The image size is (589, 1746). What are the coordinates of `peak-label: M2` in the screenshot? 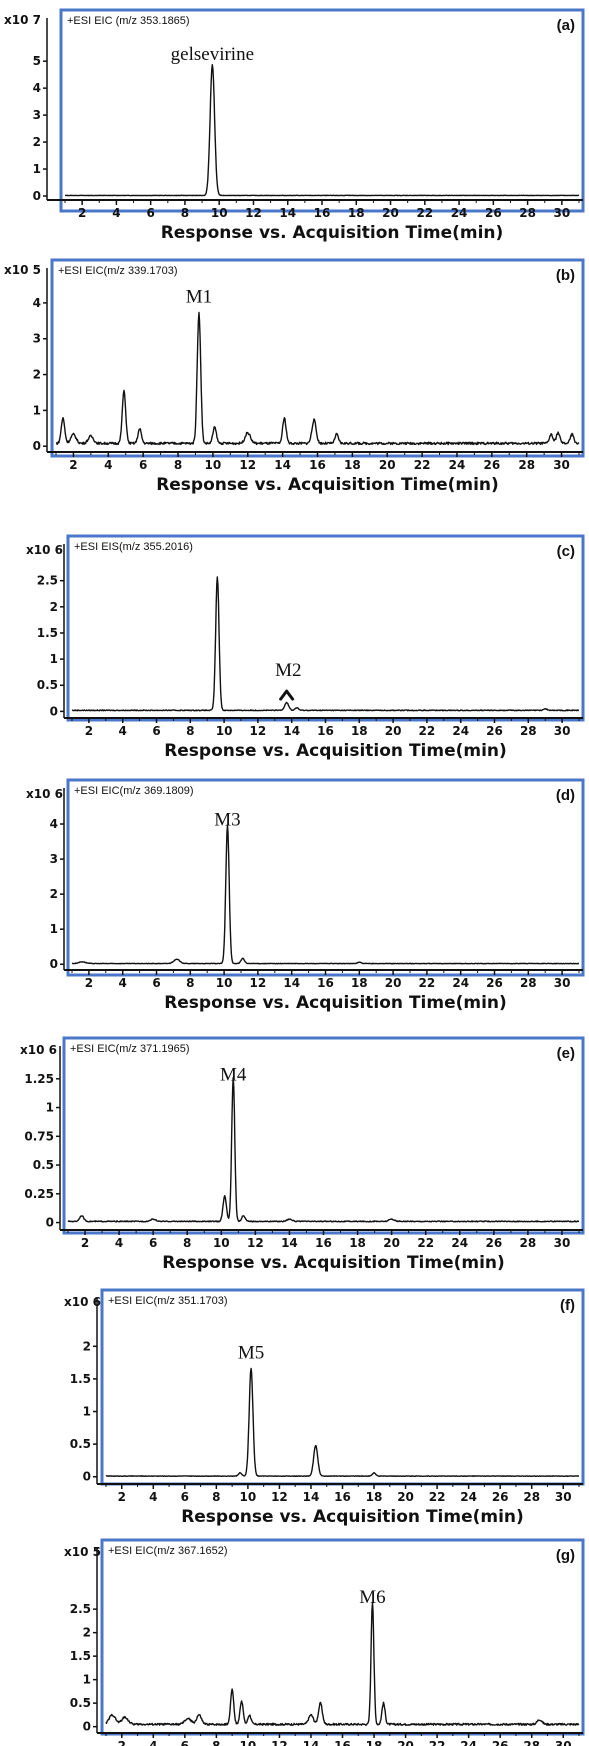 It's located at (288, 670).